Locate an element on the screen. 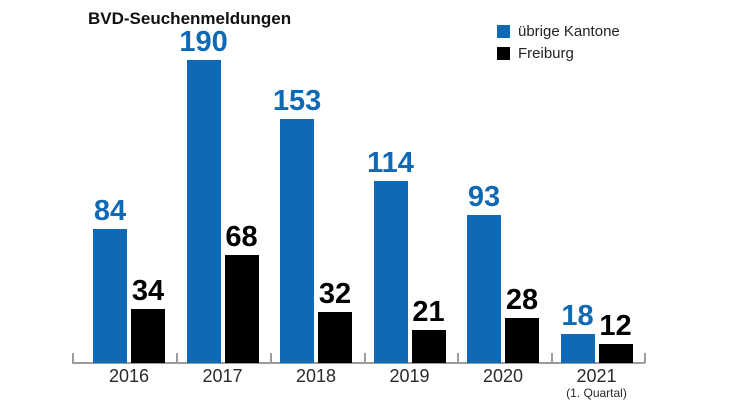  legend: übrige Kantone Freiburg is located at coordinates (558, 42).